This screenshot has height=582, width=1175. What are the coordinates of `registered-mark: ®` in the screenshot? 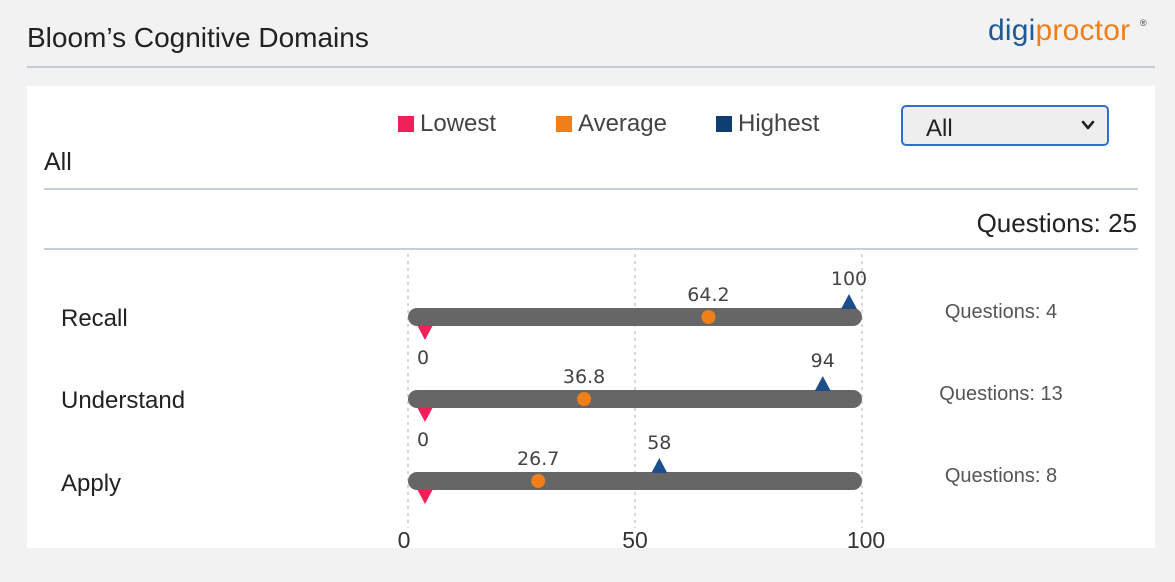 It's located at (1143, 23).